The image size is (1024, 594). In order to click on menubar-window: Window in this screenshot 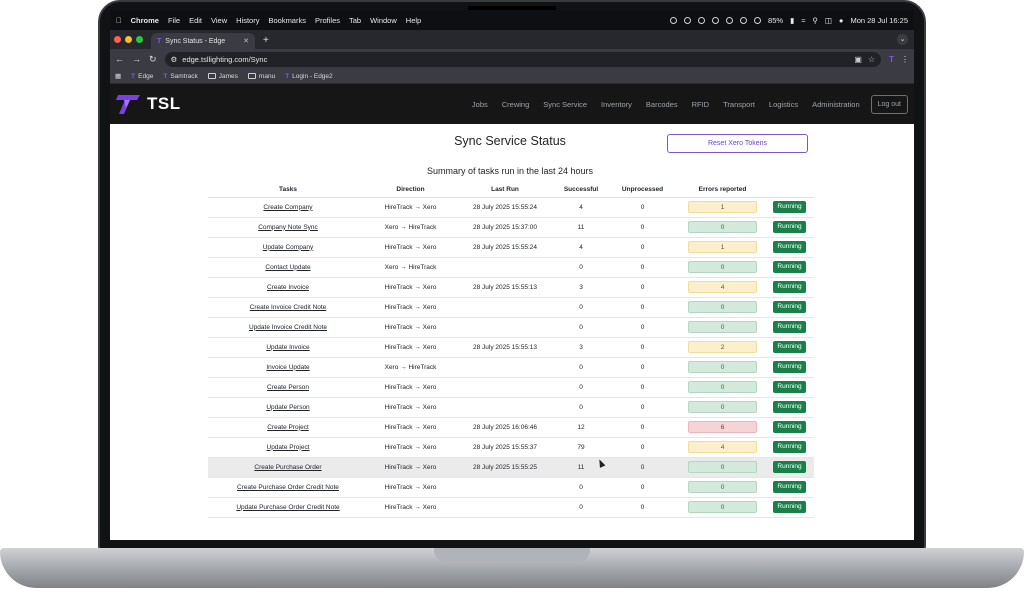, I will do `click(380, 20)`.